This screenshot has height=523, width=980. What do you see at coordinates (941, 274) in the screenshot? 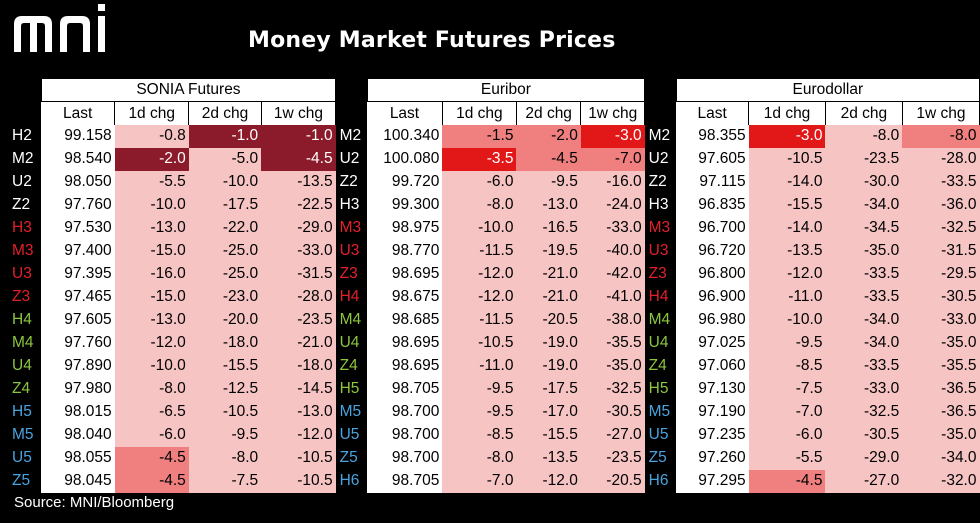
I see `change-cell-eurodollar: -29.5` at bounding box center [941, 274].